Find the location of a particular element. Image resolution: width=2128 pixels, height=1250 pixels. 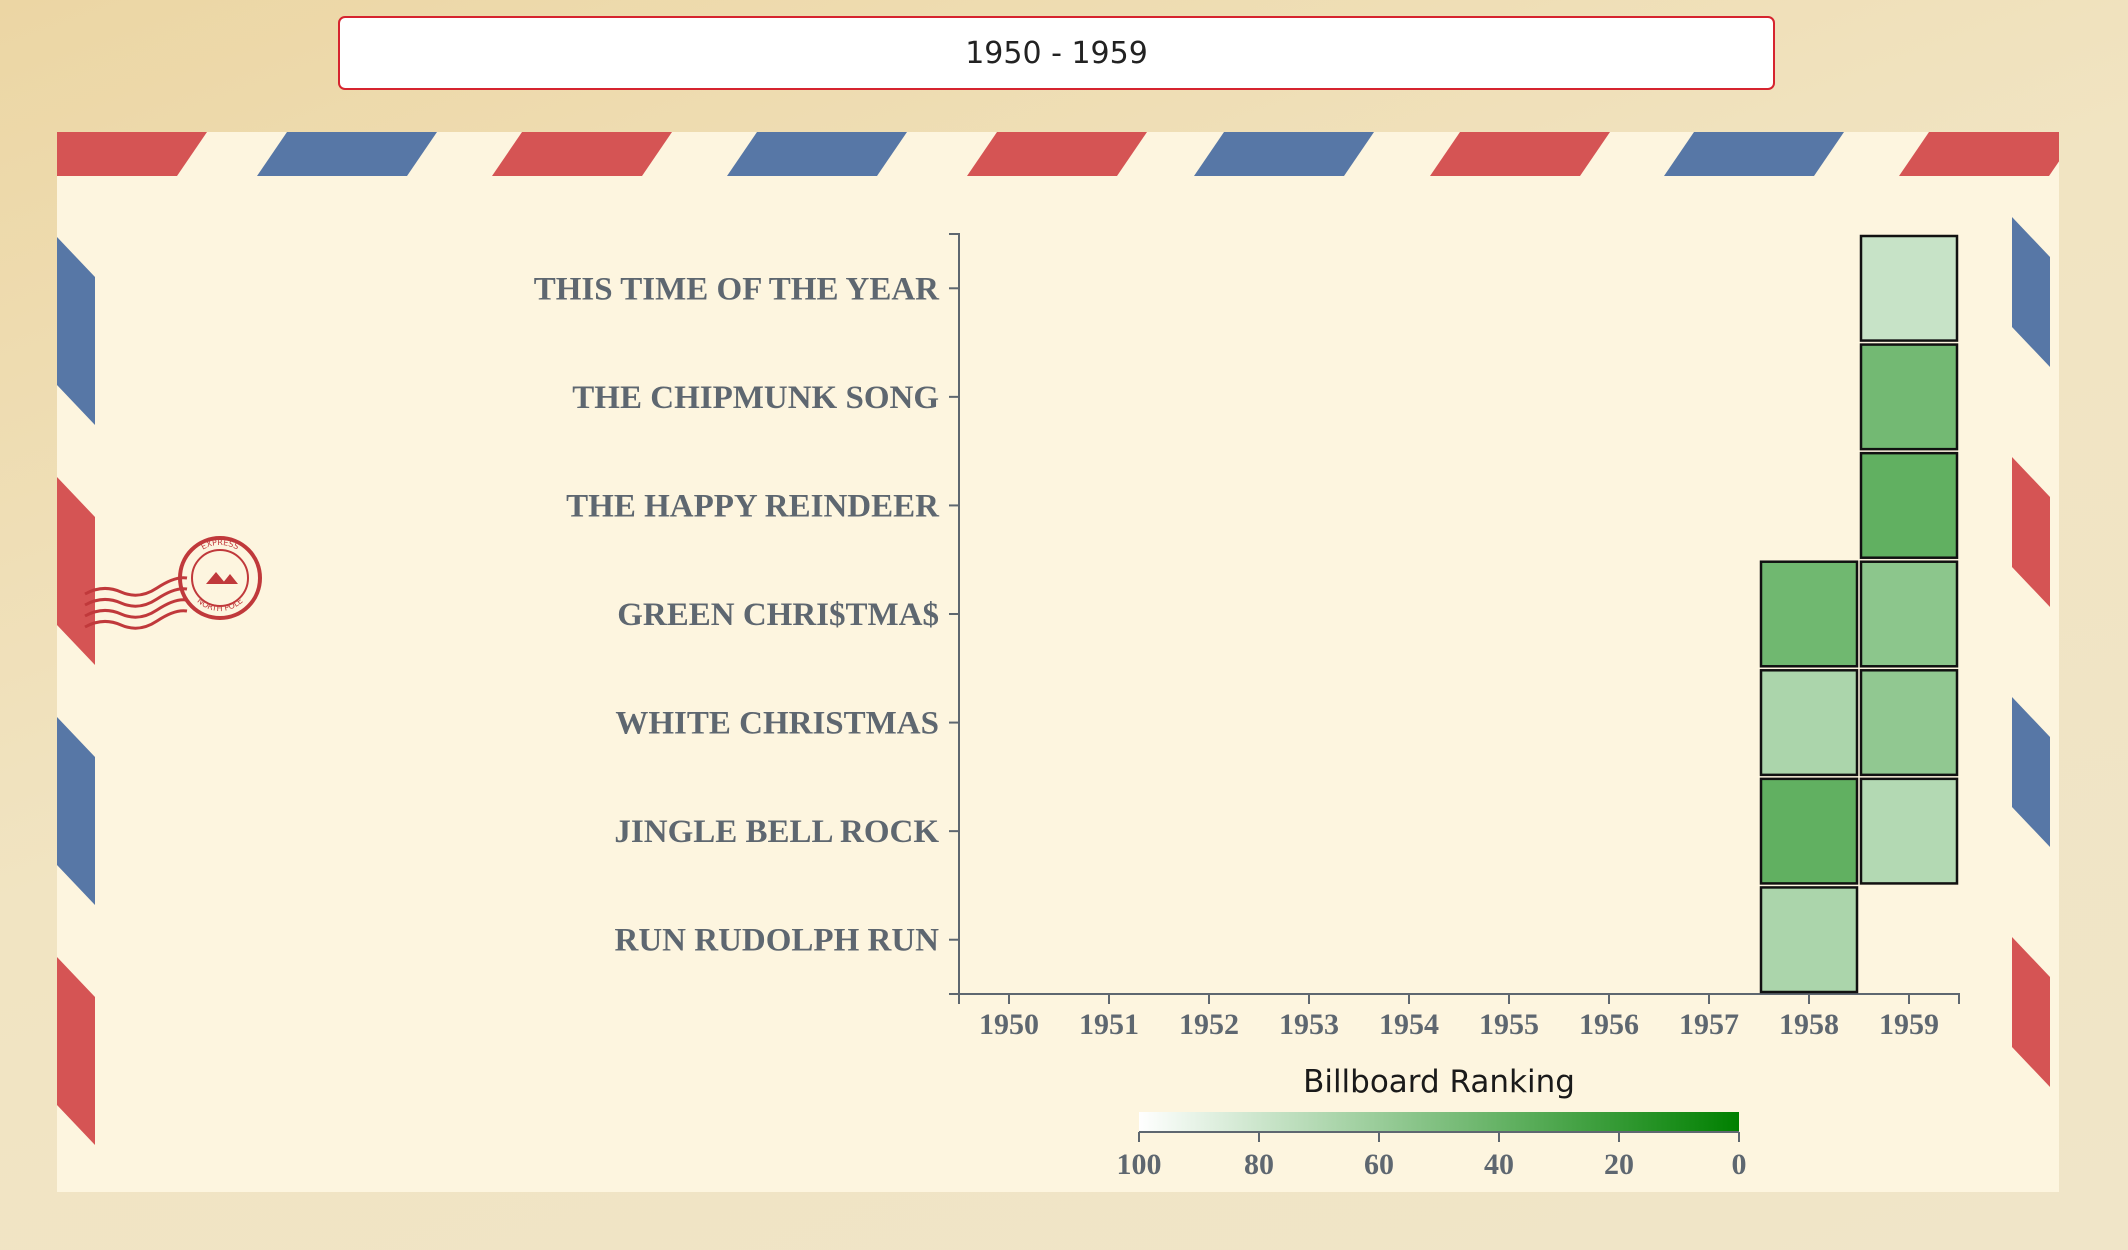

heatmap-cells is located at coordinates (1859, 614).